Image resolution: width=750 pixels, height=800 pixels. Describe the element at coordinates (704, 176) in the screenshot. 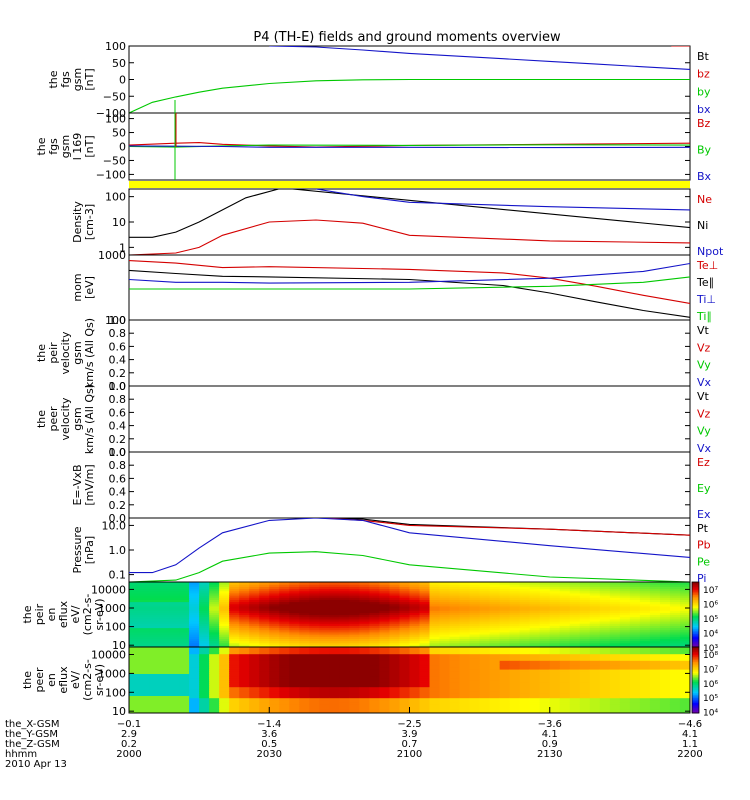

I see `legend-item: Bx` at that location.